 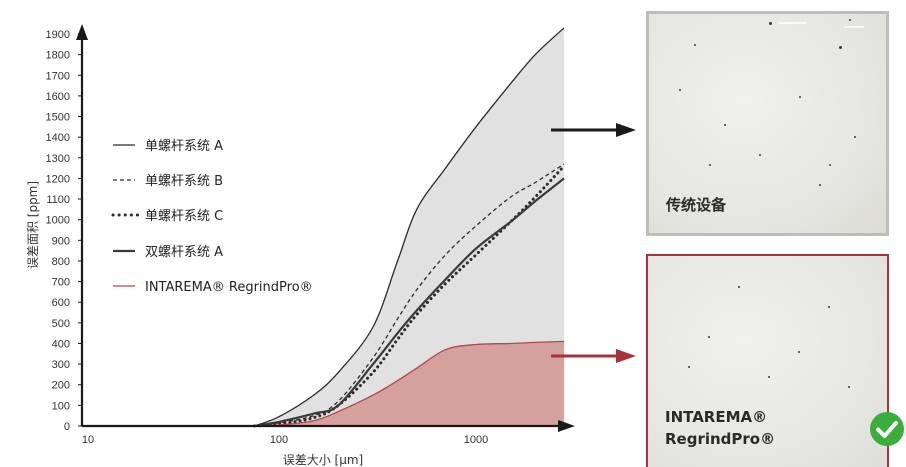 I want to click on legend-label: 单螺杆系统 B, so click(x=184, y=181).